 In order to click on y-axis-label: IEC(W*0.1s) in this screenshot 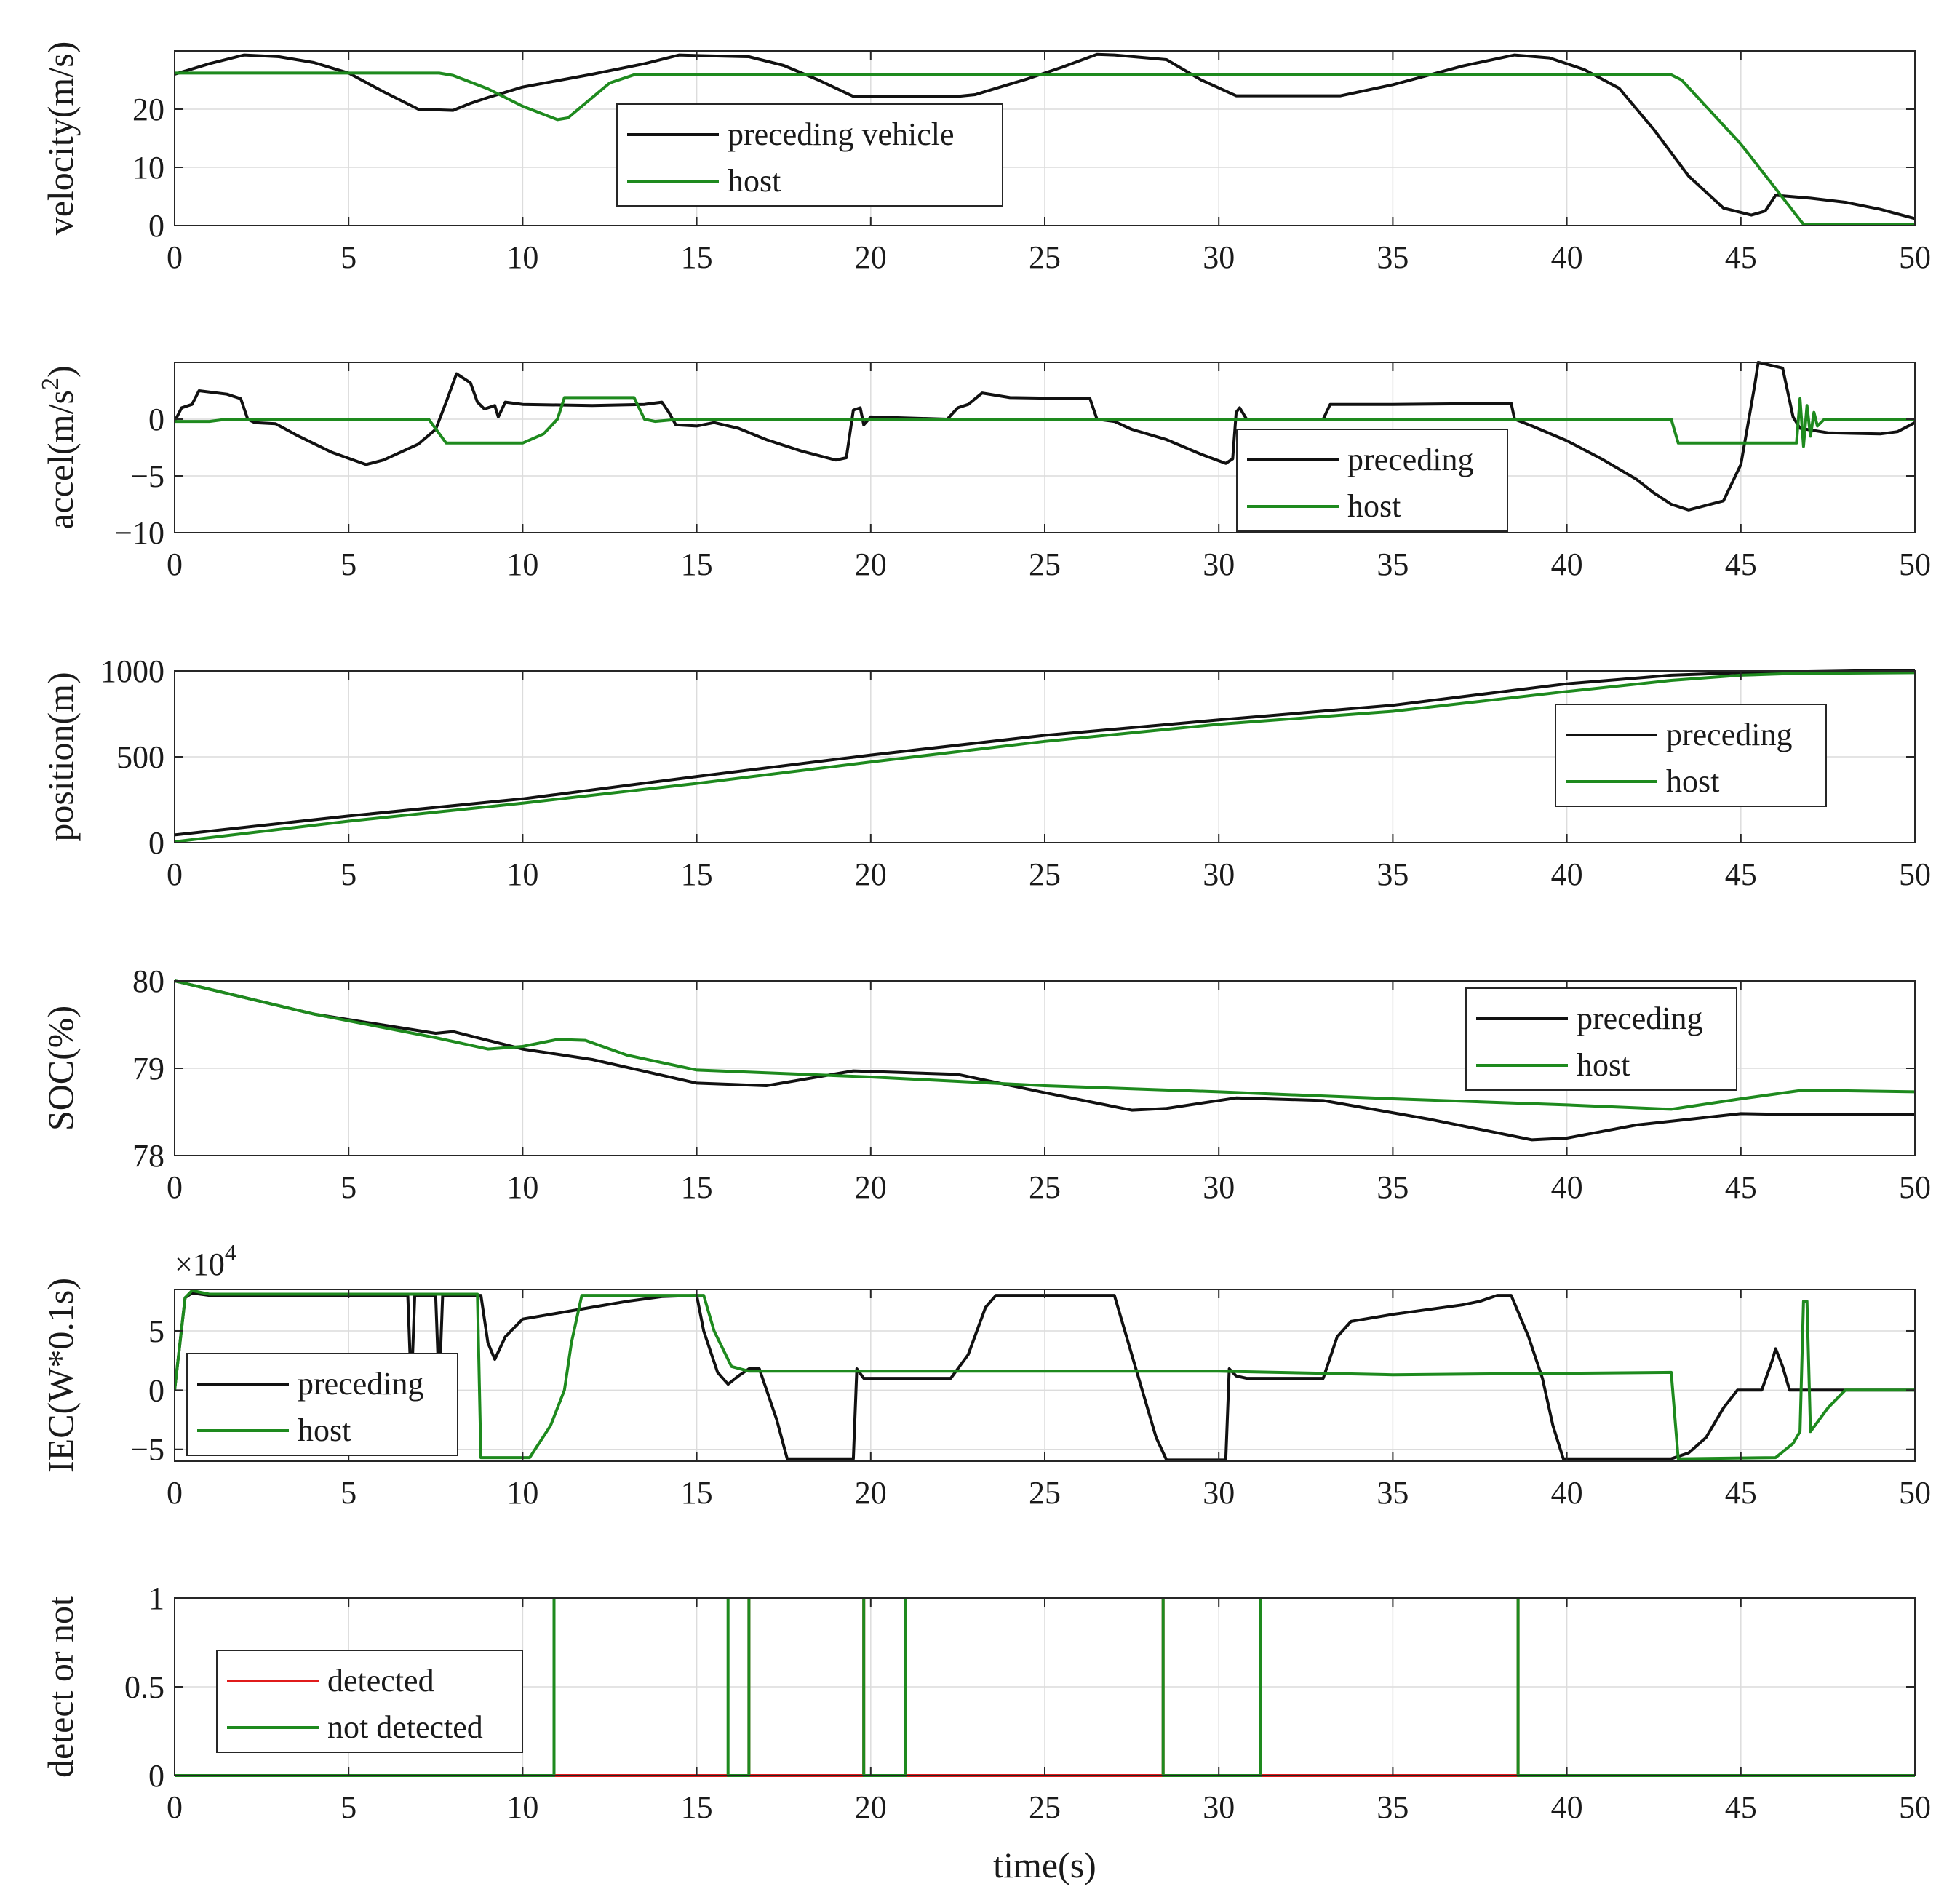, I will do `click(60, 1376)`.